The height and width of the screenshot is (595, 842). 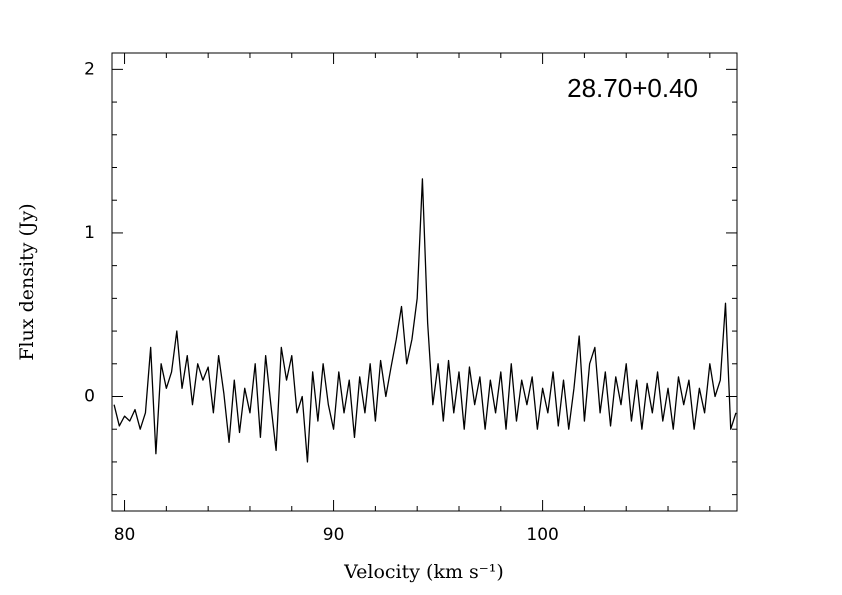 I want to click on annotation: 28.70+0.40, so click(x=632, y=88).